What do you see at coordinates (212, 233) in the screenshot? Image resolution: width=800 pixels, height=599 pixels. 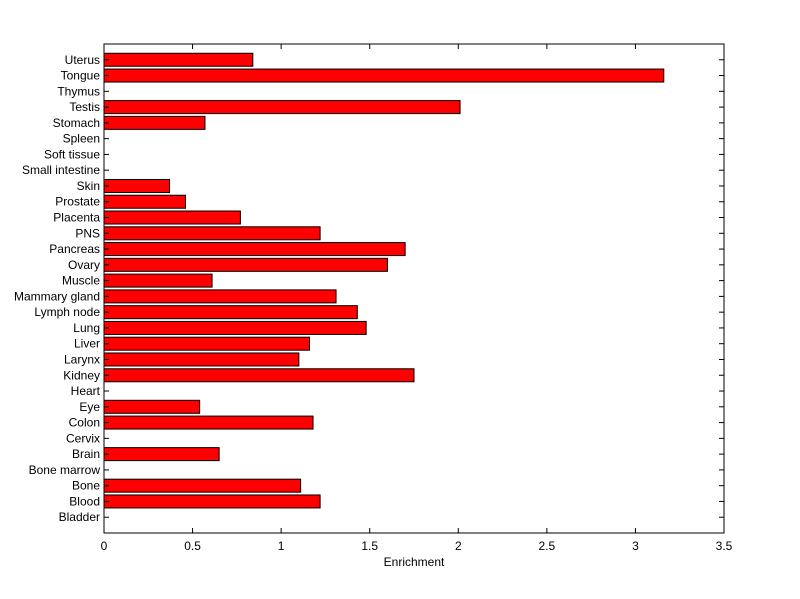 I see `bar-pns` at bounding box center [212, 233].